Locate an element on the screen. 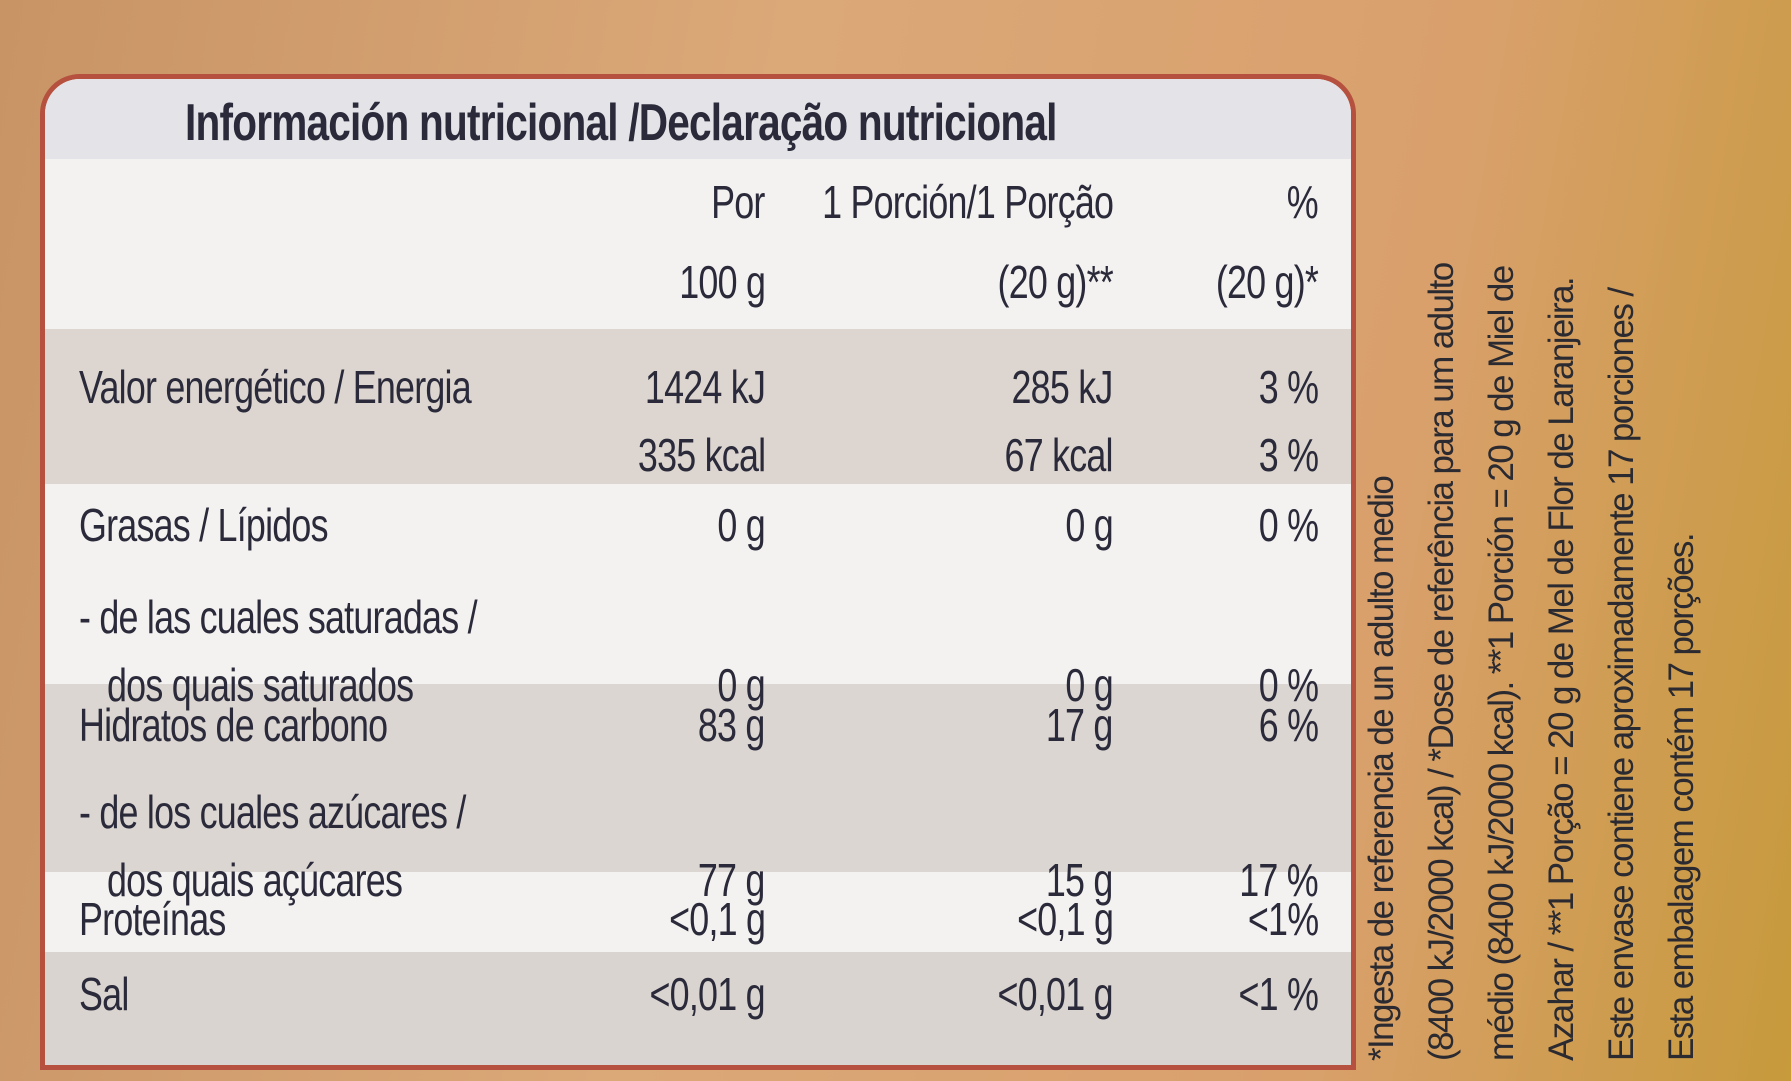 Image resolution: width=1791 pixels, height=1081 pixels. cell-value: <1 % is located at coordinates (1278, 994).